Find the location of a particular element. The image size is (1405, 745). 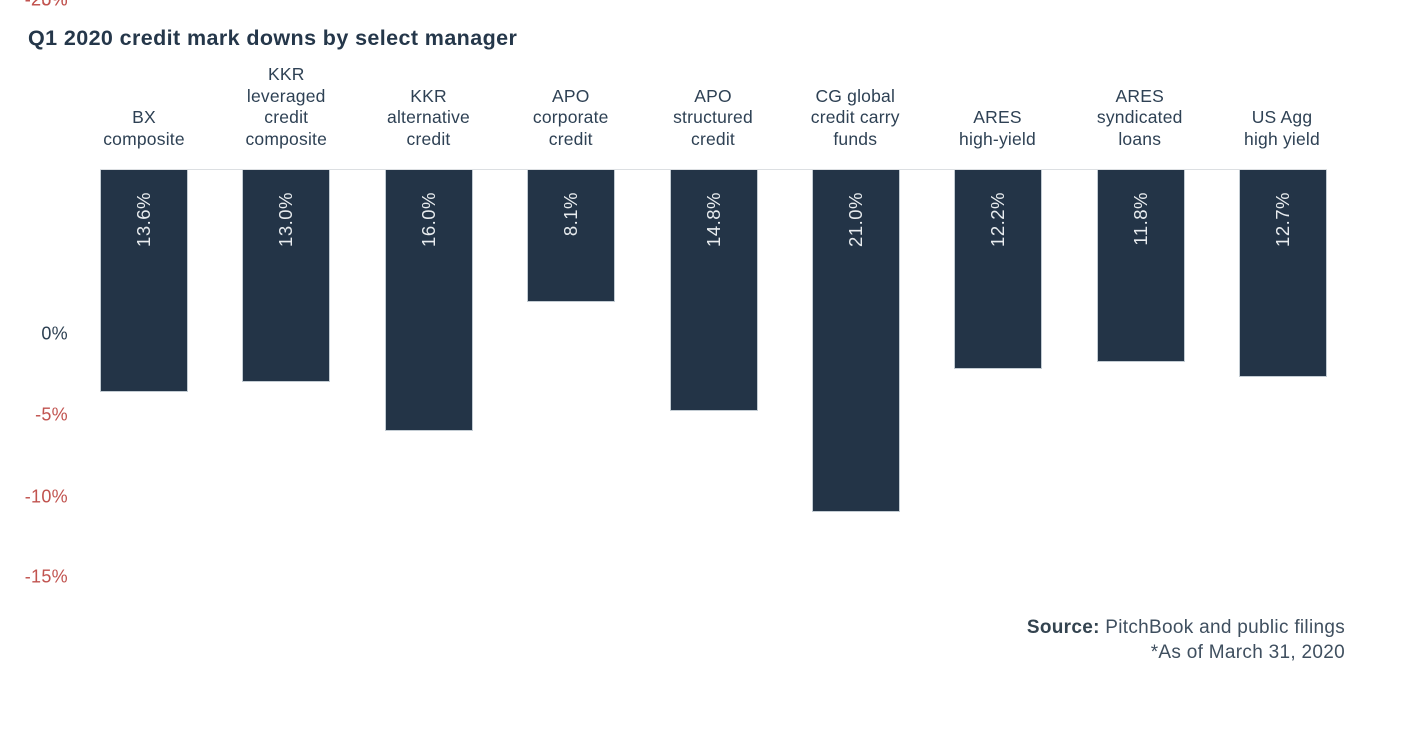

bar-value-label: 11.8% is located at coordinates (1140, 219).